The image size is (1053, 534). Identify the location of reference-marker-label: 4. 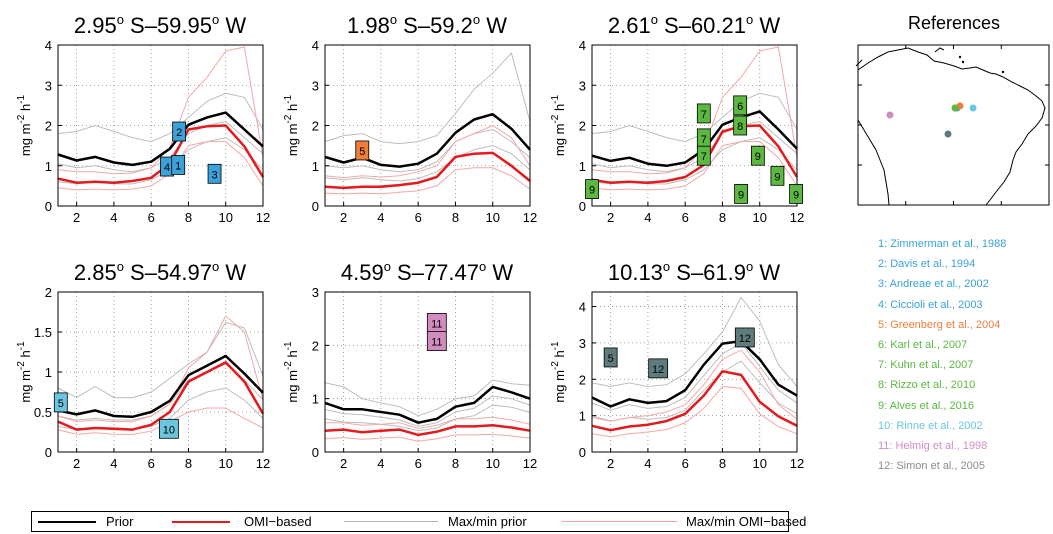
(167, 168).